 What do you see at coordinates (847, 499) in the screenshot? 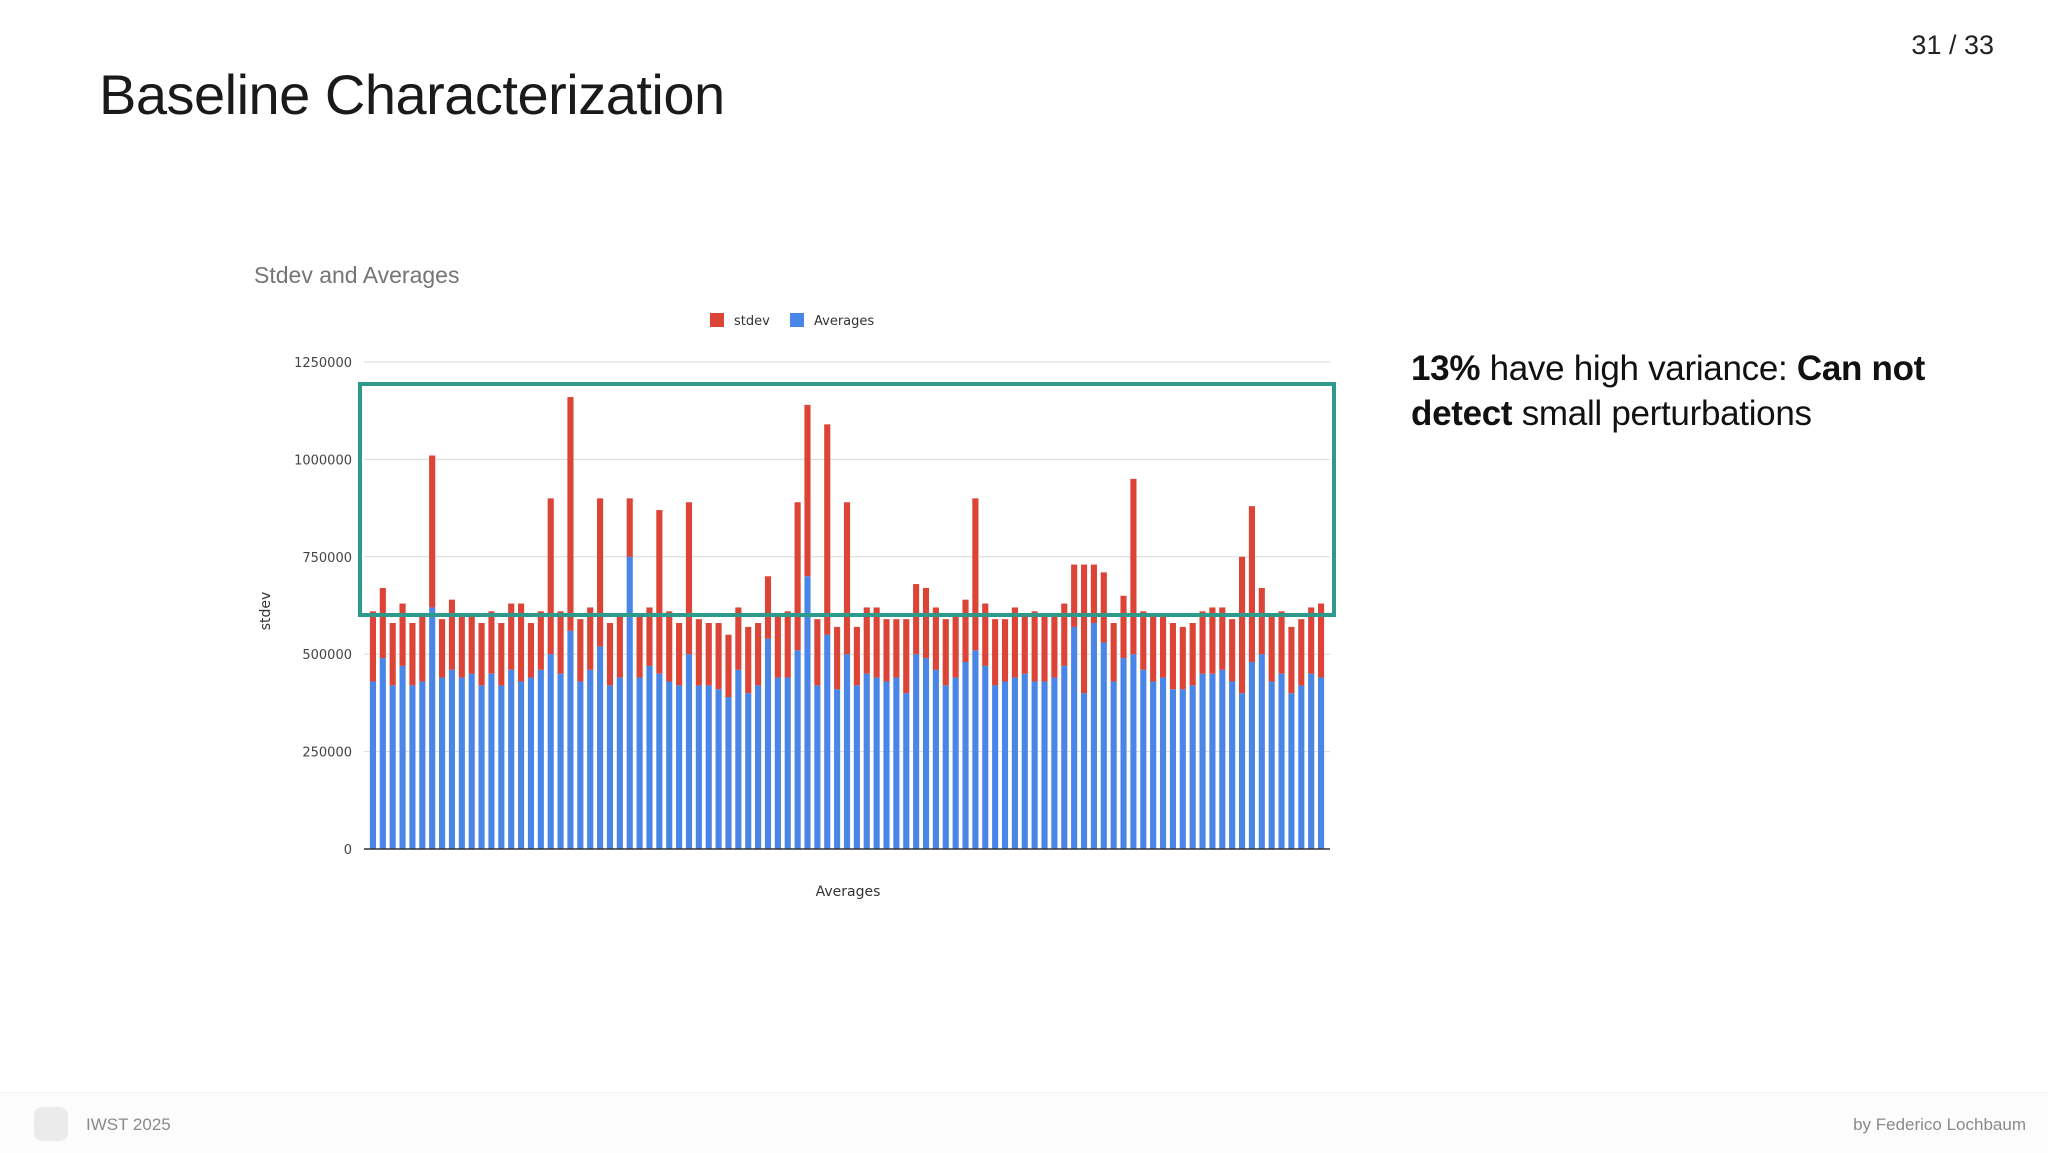
I see `high-variance-highlight-box` at bounding box center [847, 499].